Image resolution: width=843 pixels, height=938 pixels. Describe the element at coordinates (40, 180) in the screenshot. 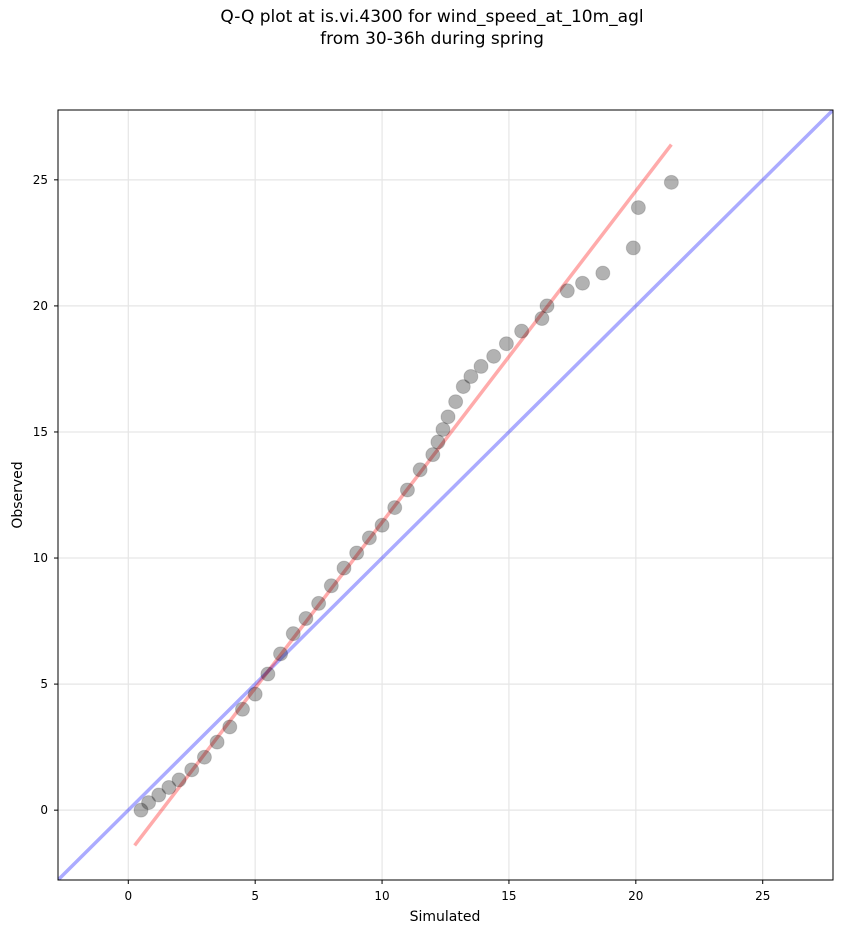

I see `y-tick-label: 25` at that location.